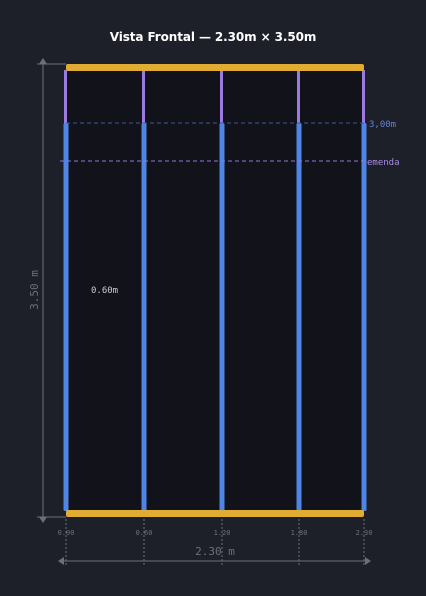  I want to click on width-label: 2.30 m, so click(215, 551).